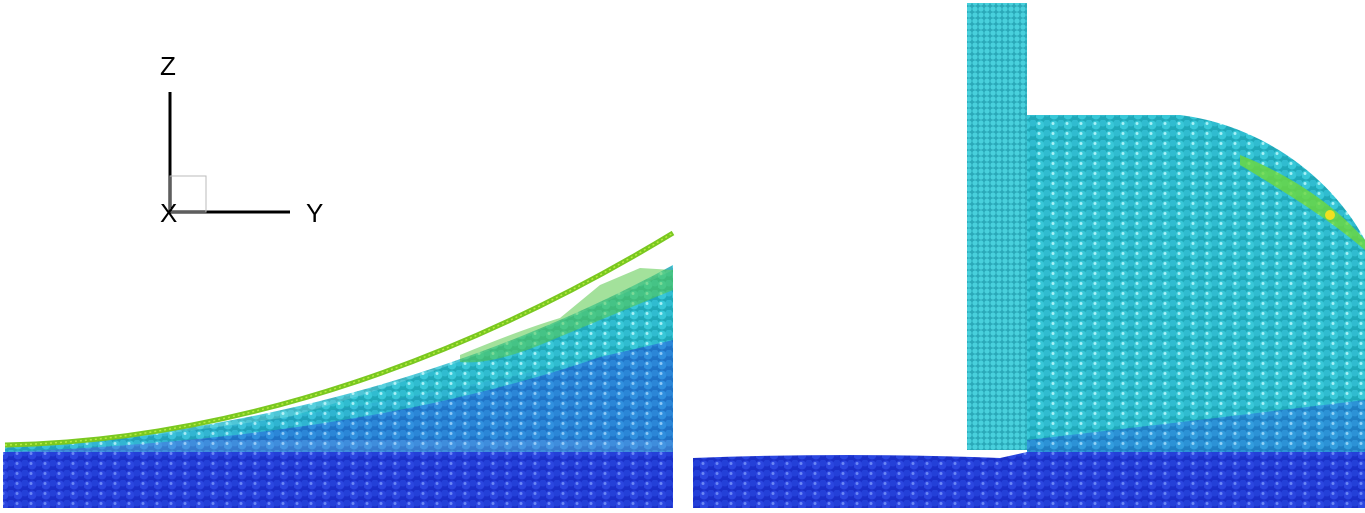 The image size is (1365, 513). What do you see at coordinates (338, 480) in the screenshot?
I see `left-bed` at bounding box center [338, 480].